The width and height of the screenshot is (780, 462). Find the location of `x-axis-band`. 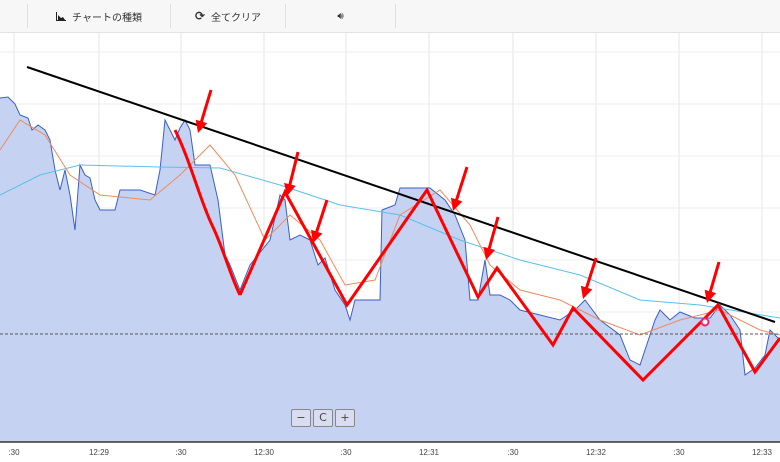

x-axis-band is located at coordinates (390, 452).